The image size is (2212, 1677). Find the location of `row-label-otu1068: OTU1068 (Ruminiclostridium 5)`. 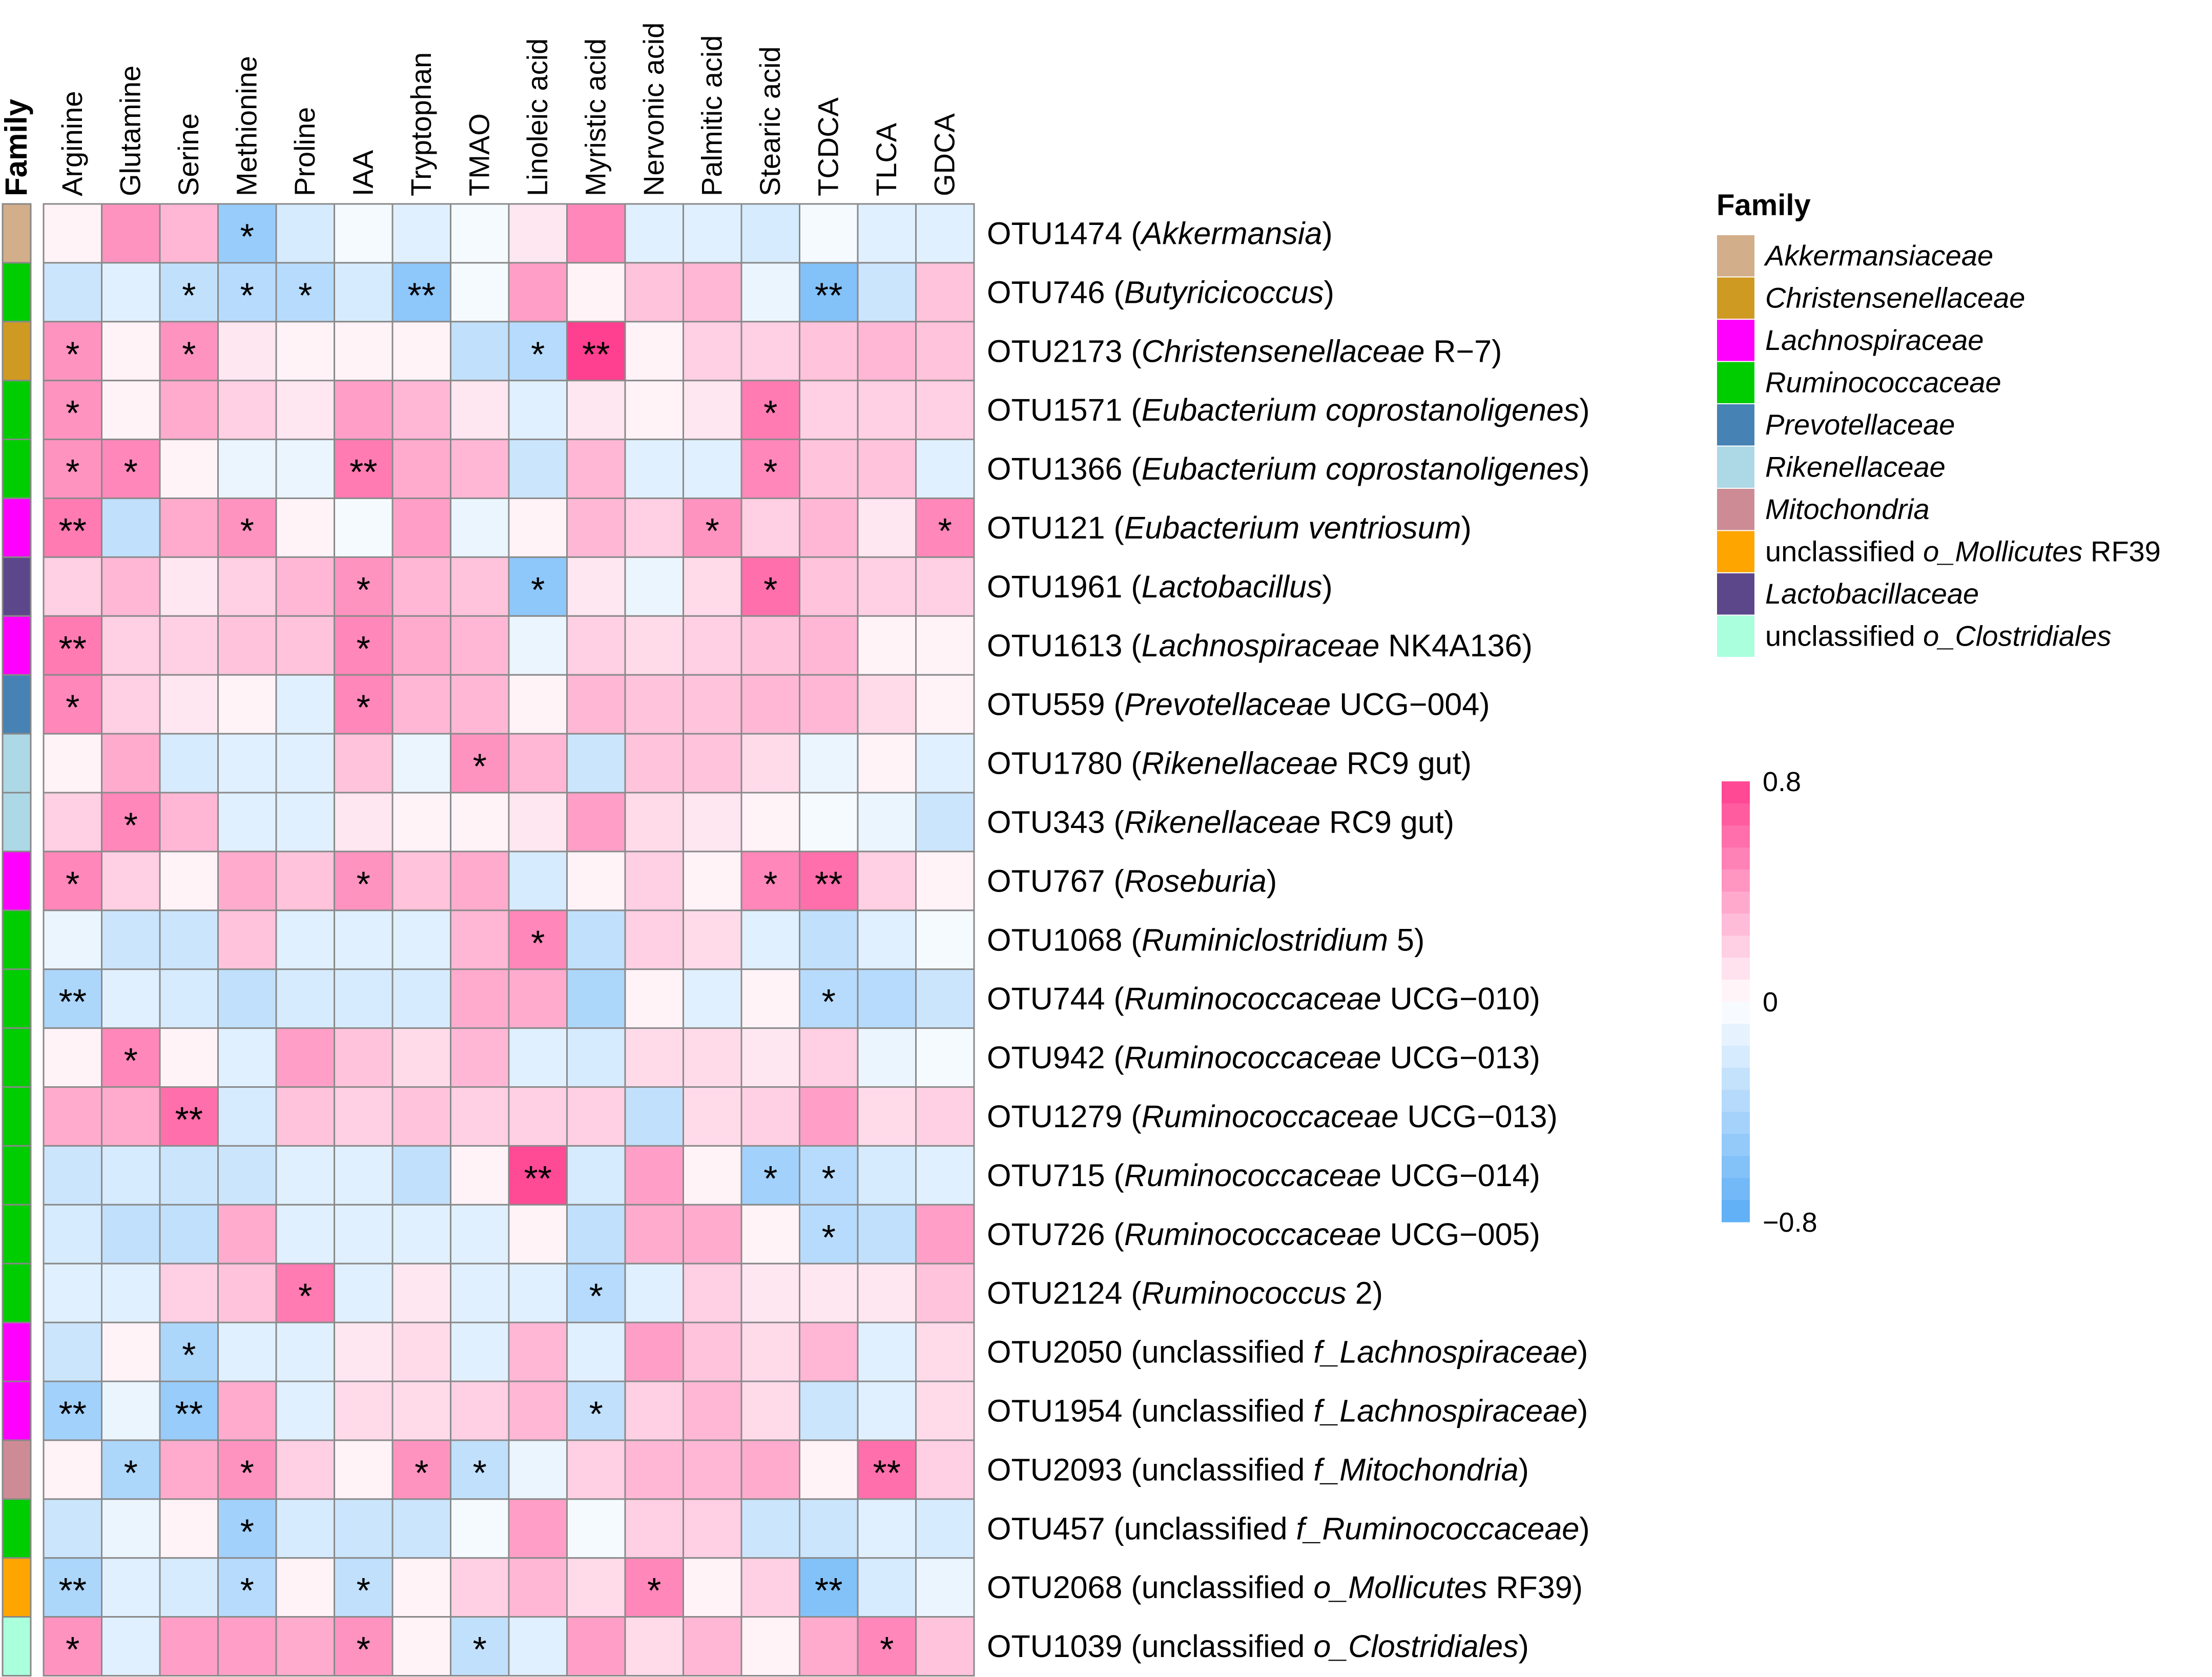

row-label-otu1068: OTU1068 (Ruminiclostridium 5) is located at coordinates (1205, 939).